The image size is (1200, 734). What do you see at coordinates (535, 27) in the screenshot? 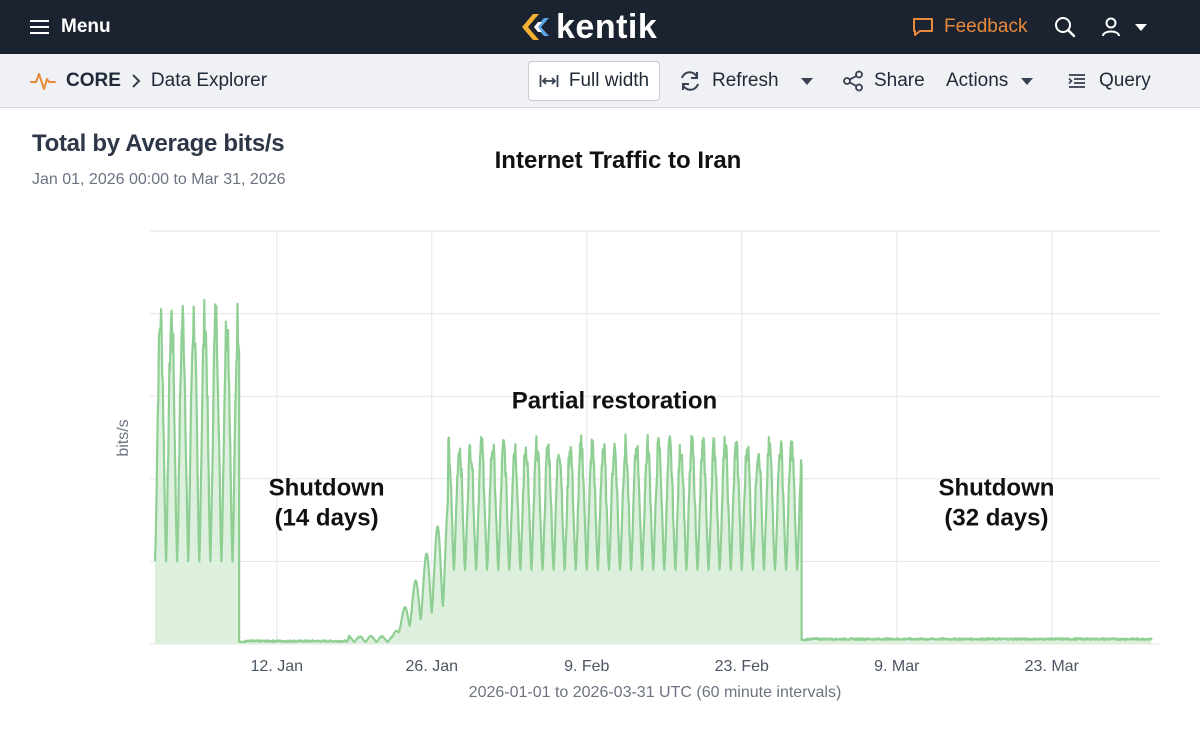
I see `kentik-logo-icon` at bounding box center [535, 27].